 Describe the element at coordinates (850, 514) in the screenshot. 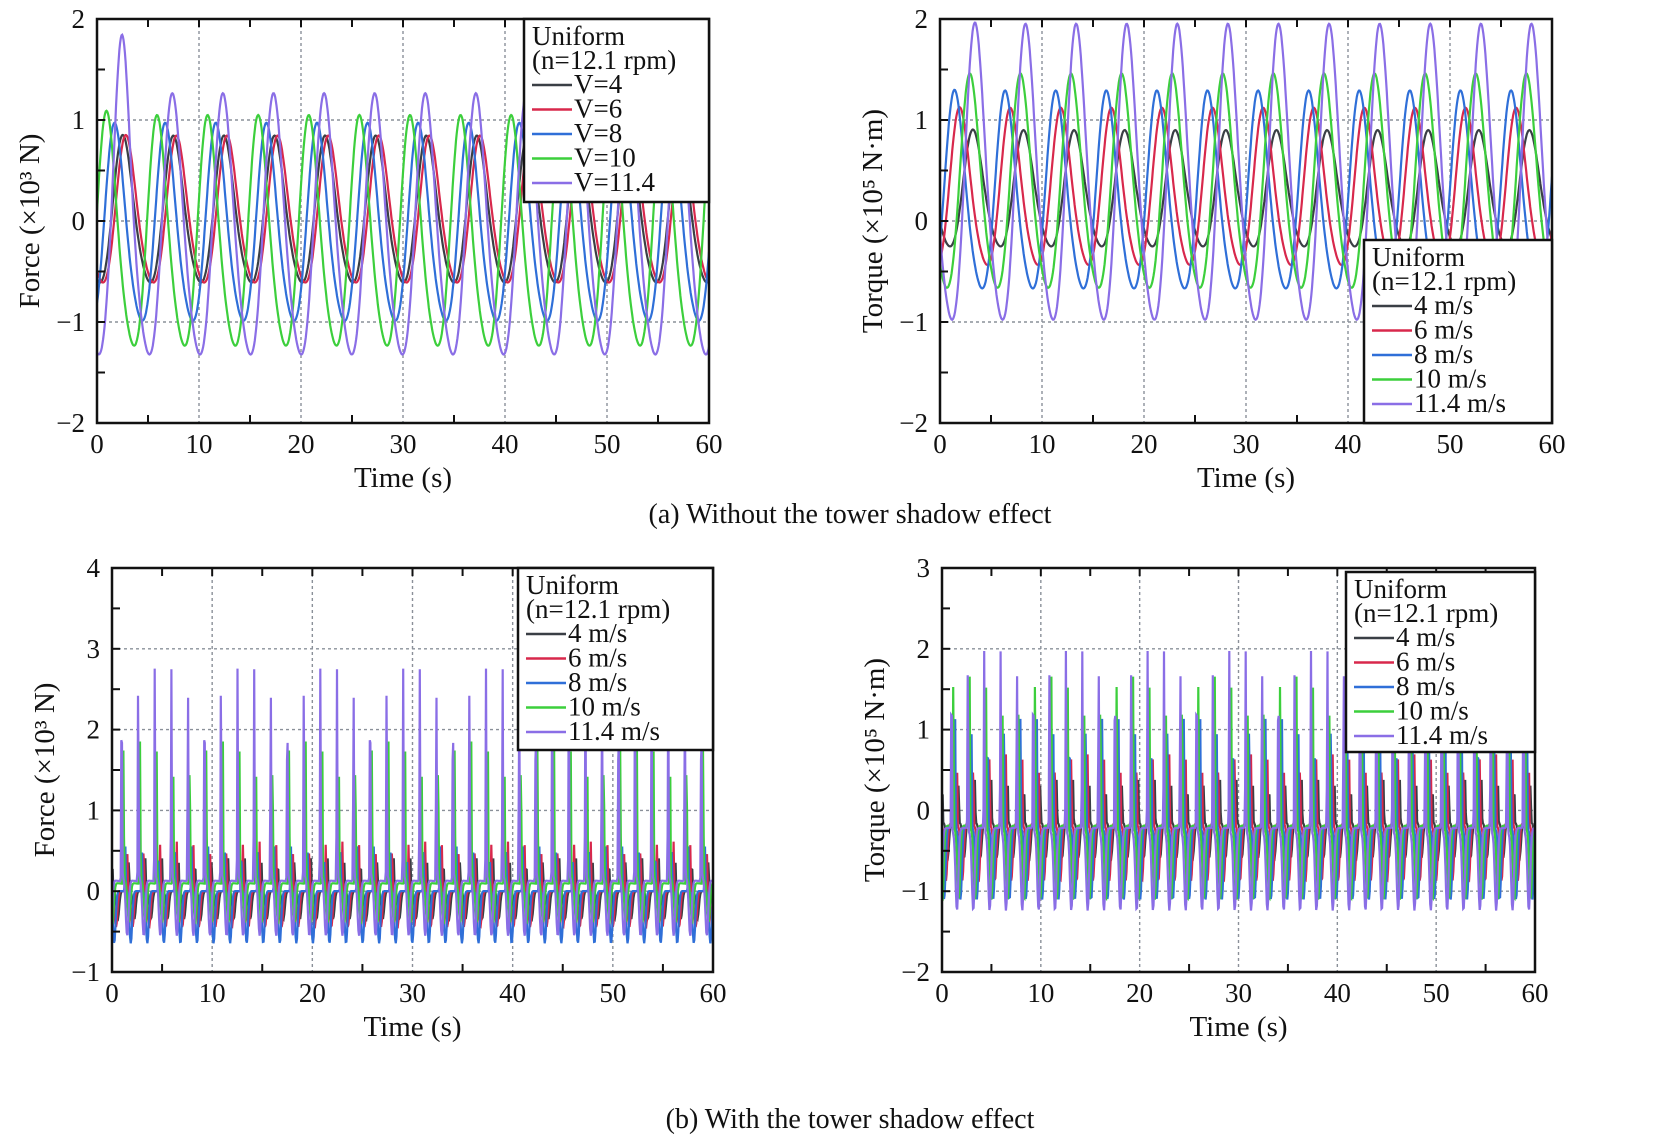

I see `caption-a: (a) Without the tower shadow effect` at that location.